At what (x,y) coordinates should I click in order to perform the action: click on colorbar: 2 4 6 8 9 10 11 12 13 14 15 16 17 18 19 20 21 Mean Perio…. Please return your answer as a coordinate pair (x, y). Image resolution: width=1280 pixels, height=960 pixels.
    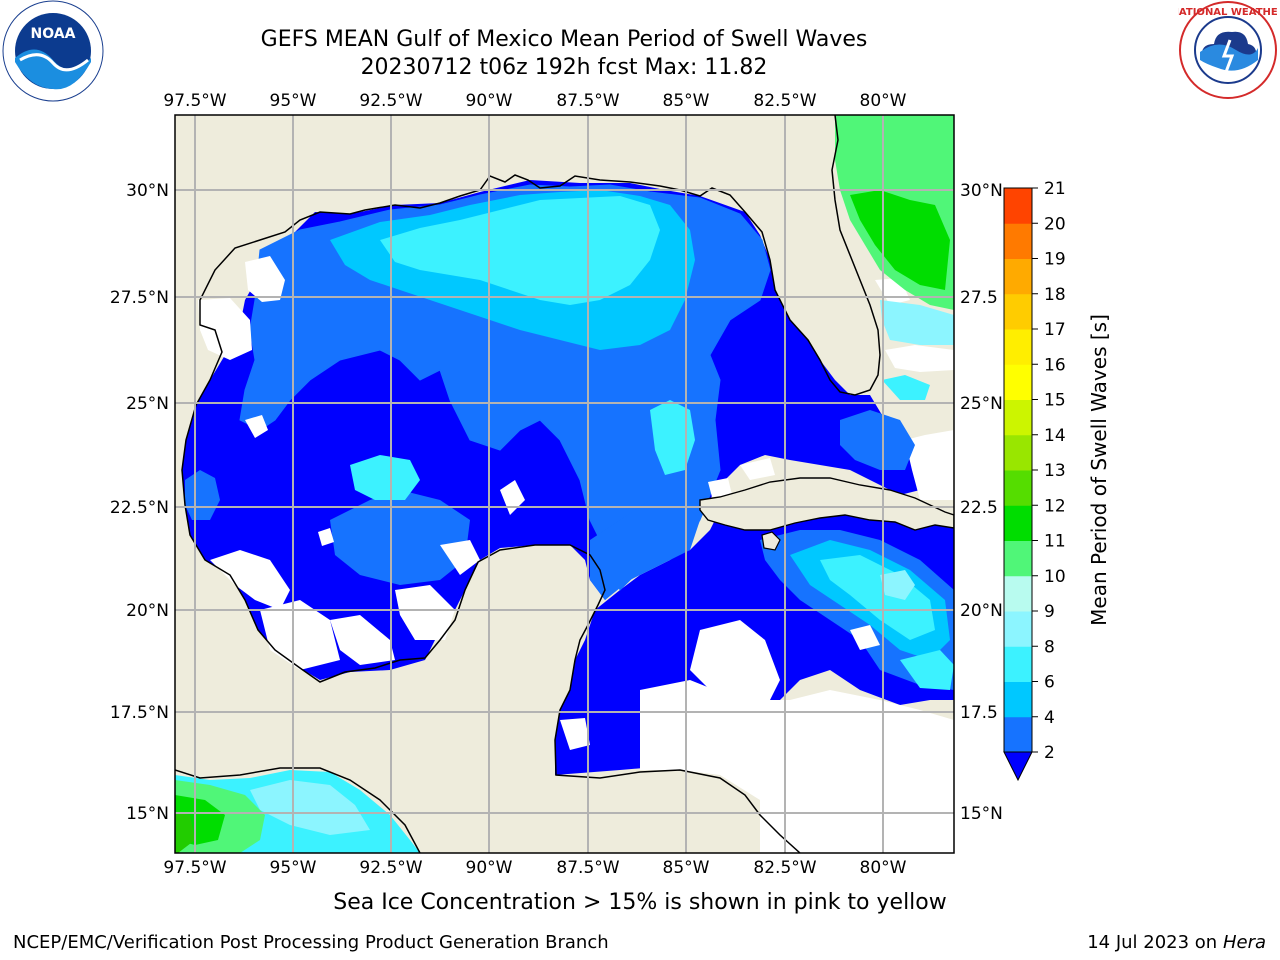
    Looking at the image, I should click on (1057, 480).